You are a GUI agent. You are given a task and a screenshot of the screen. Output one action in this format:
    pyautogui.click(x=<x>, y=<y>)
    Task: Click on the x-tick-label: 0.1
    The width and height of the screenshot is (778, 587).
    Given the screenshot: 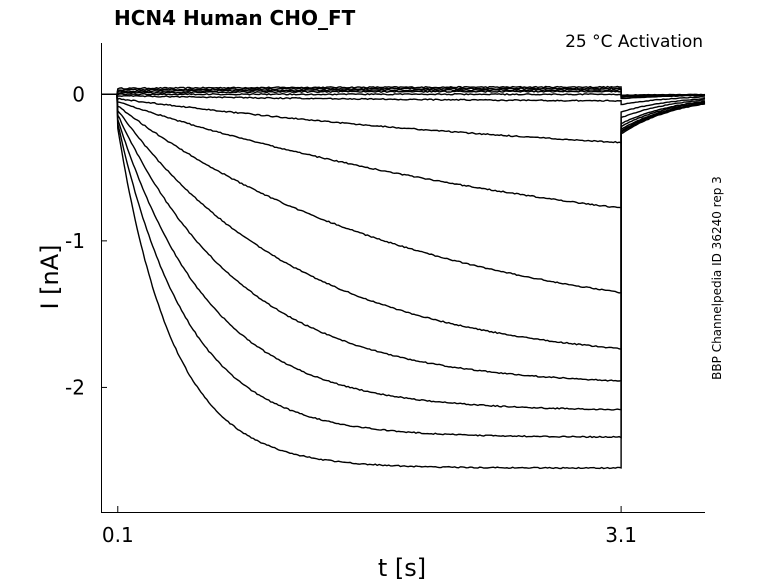 What is the action you would take?
    pyautogui.click(x=118, y=535)
    